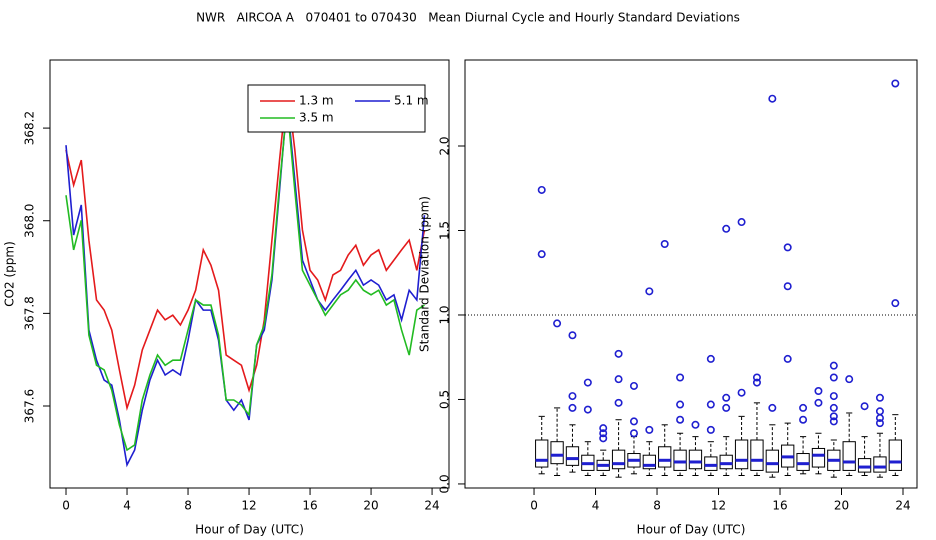 The image size is (936, 540). I want to click on y-tick-label: 1.5, so click(445, 230).